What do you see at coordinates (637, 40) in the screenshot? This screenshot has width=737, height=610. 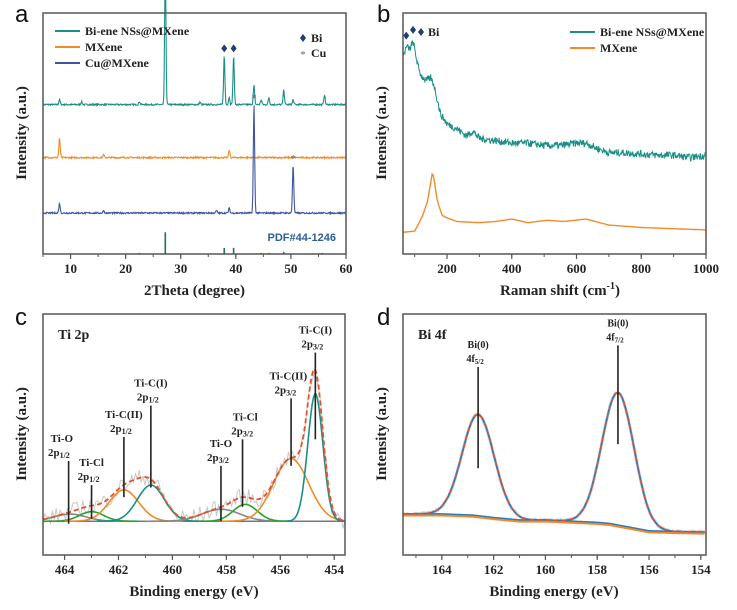 I see `panel-b-legend: Bi-ene NSs@MXene MXene` at bounding box center [637, 40].